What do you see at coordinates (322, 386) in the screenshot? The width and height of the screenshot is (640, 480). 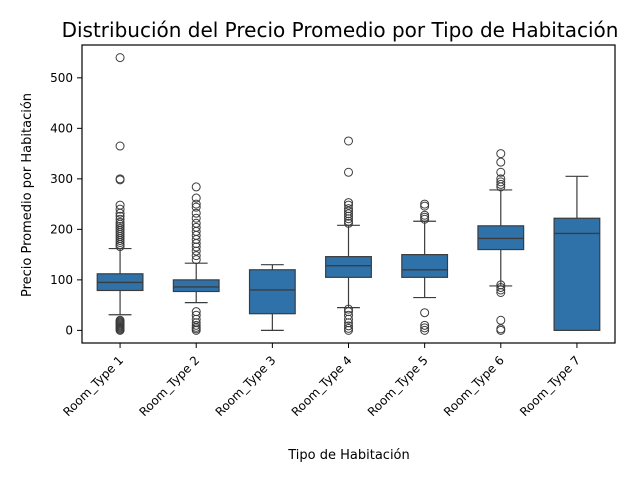 I see `x-tick-label: Room_Type 4` at bounding box center [322, 386].